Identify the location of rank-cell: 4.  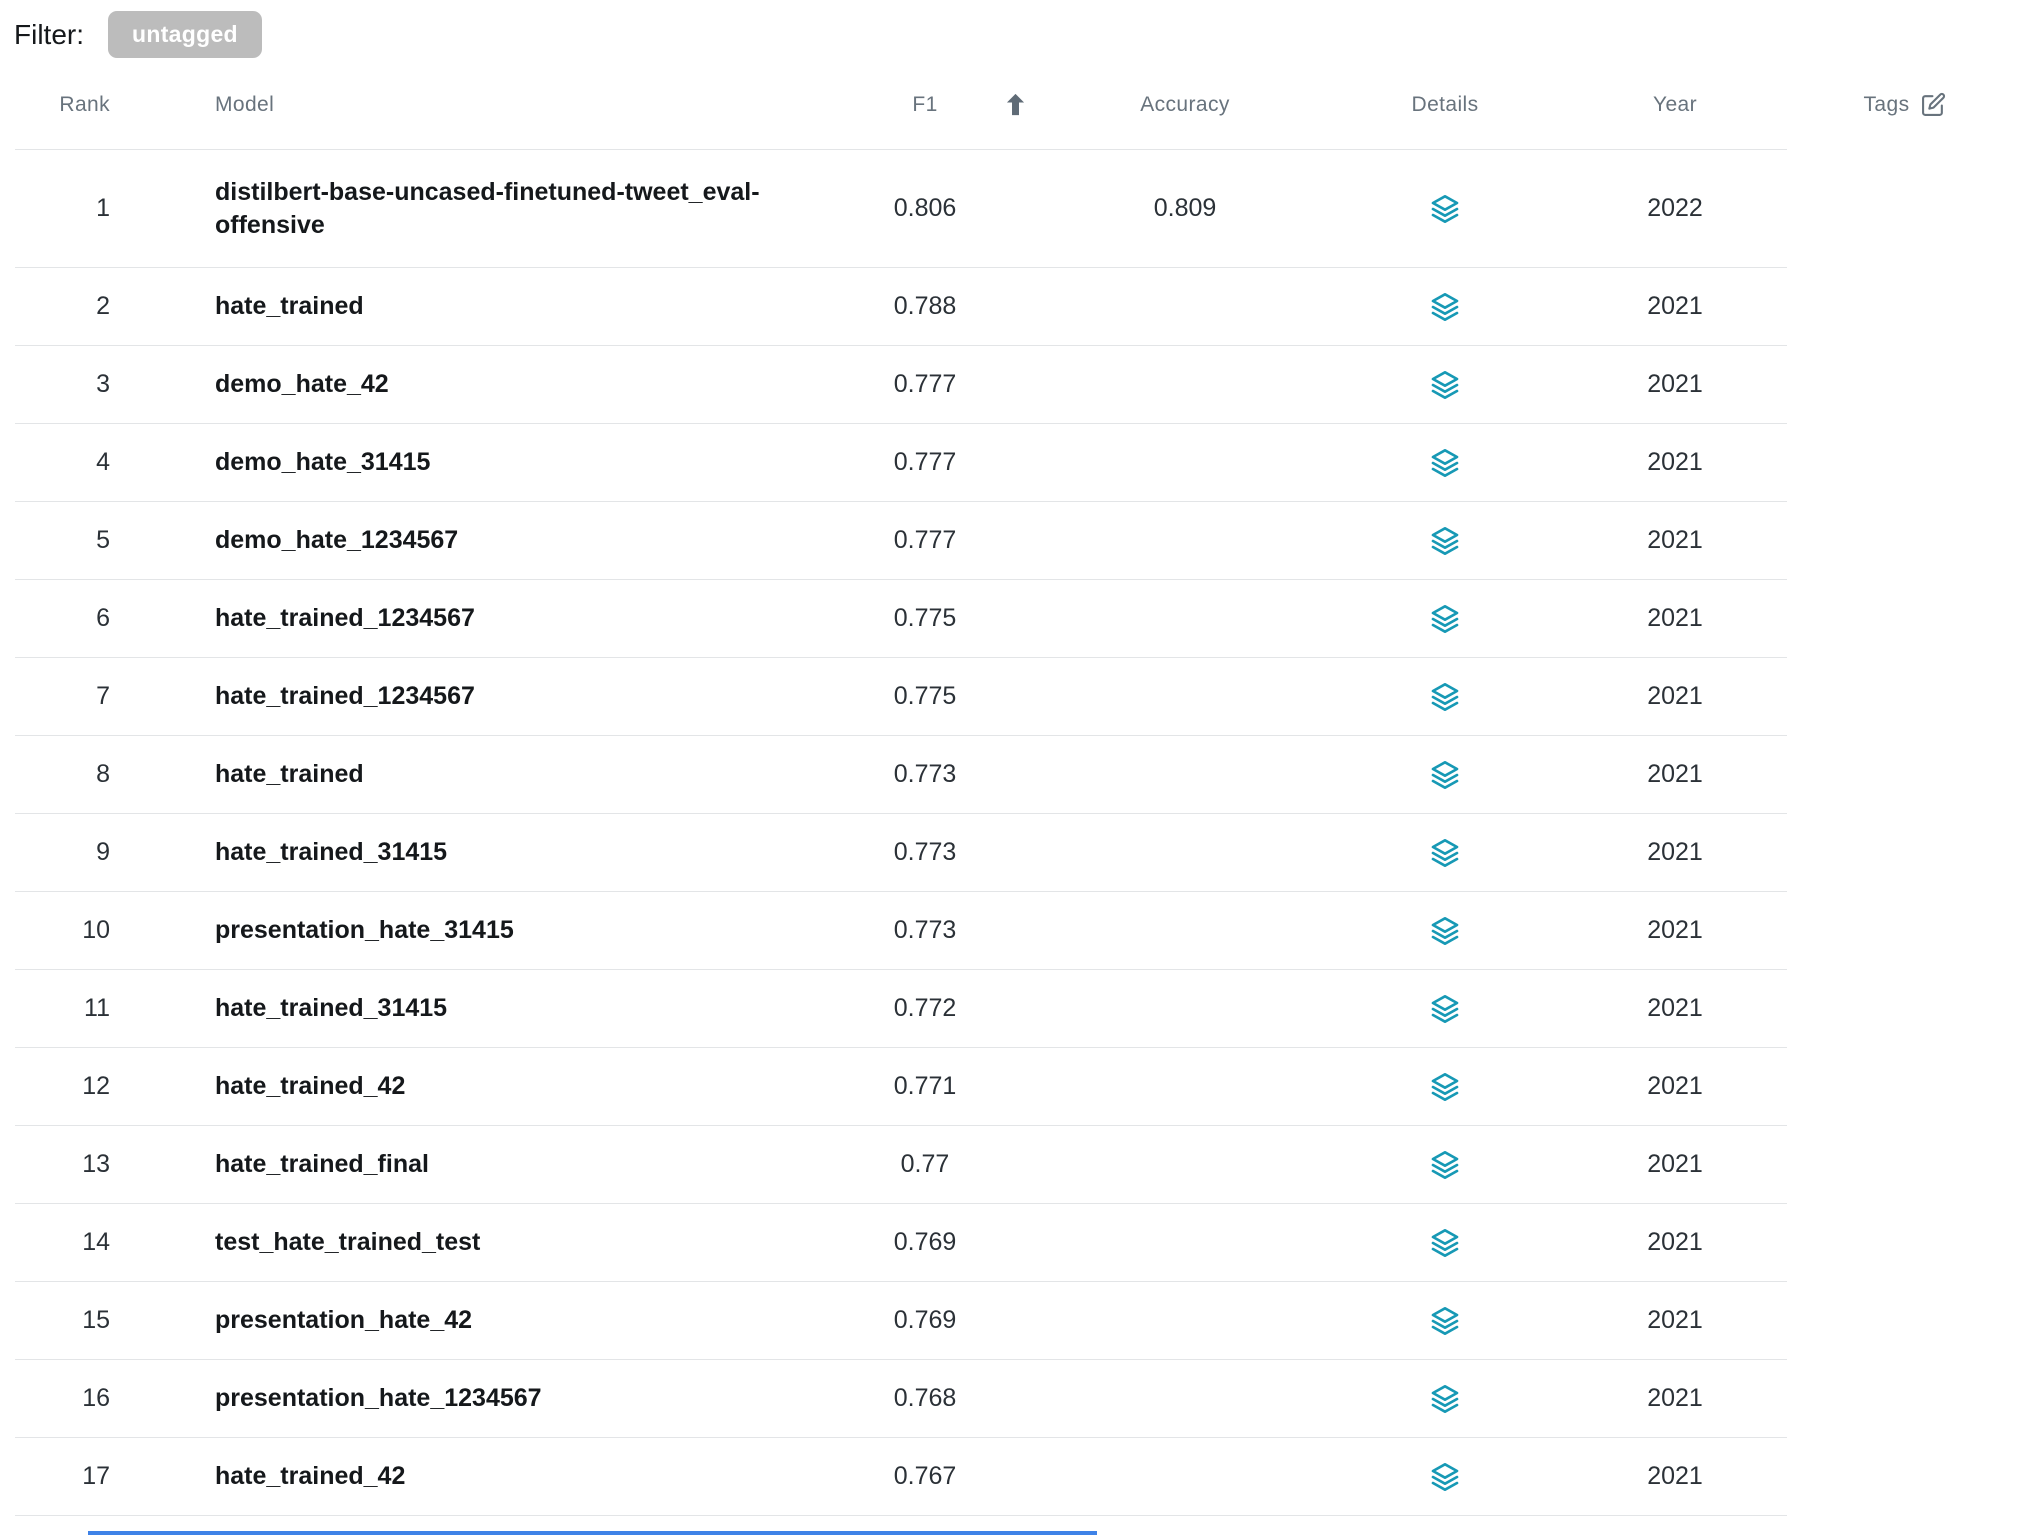
(103, 462).